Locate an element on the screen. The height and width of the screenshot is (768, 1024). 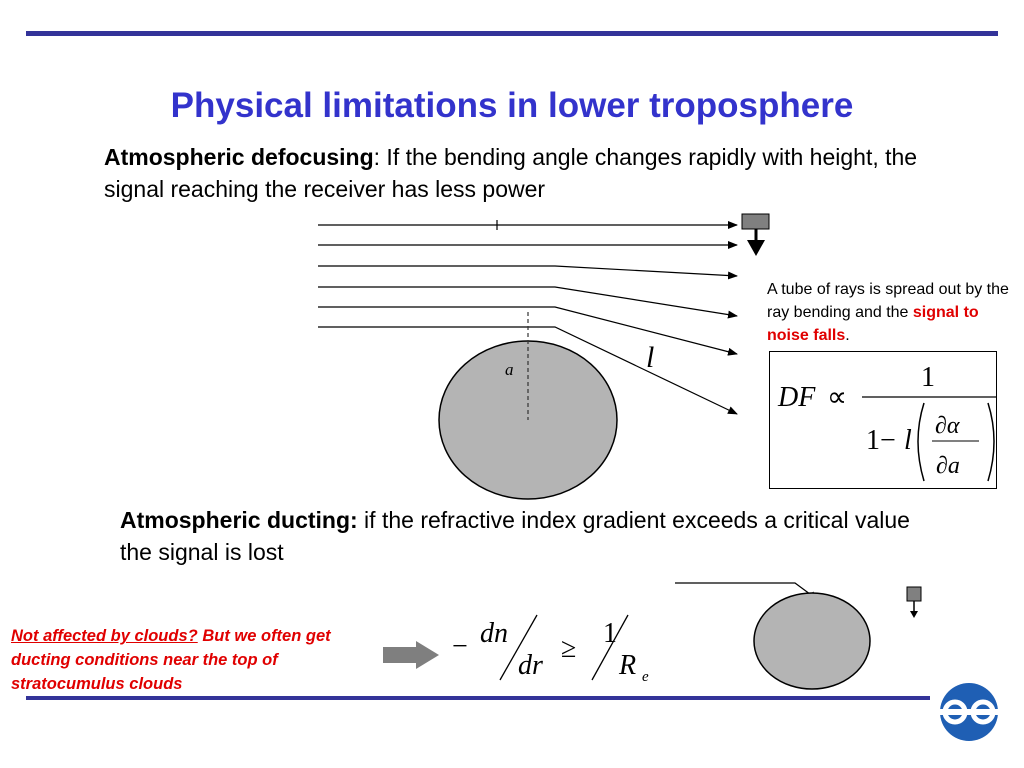
df-partial-alpha: ∂α is located at coordinates (947, 426).